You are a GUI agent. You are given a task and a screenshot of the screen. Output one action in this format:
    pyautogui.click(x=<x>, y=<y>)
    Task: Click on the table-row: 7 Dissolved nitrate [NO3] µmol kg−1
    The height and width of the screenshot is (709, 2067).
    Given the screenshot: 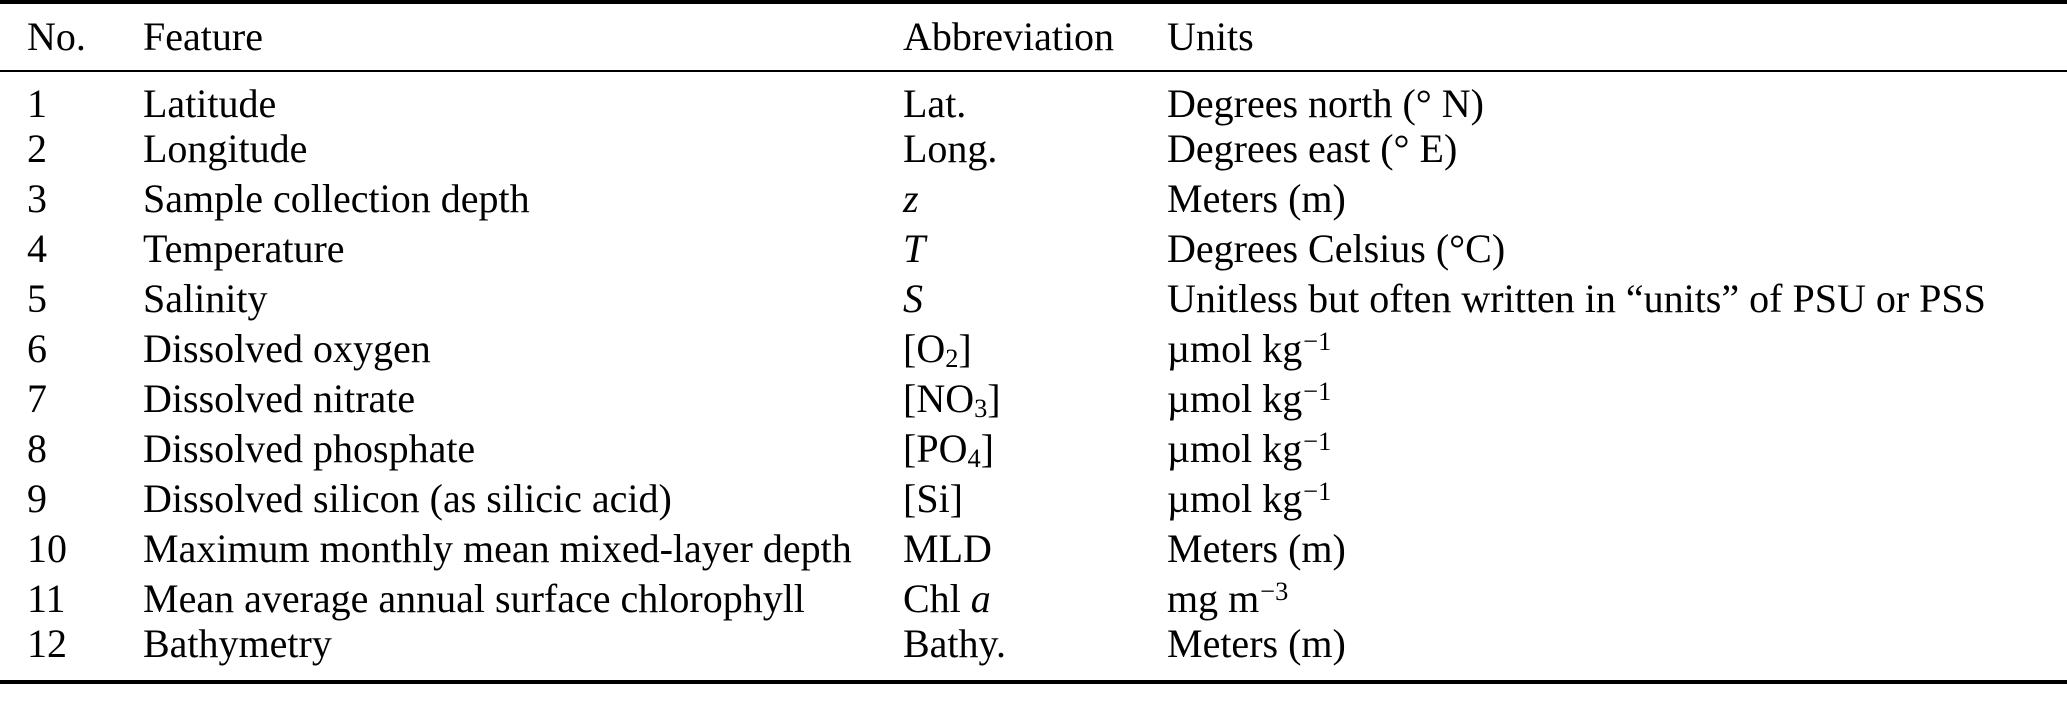 What is the action you would take?
    pyautogui.click(x=1033, y=399)
    